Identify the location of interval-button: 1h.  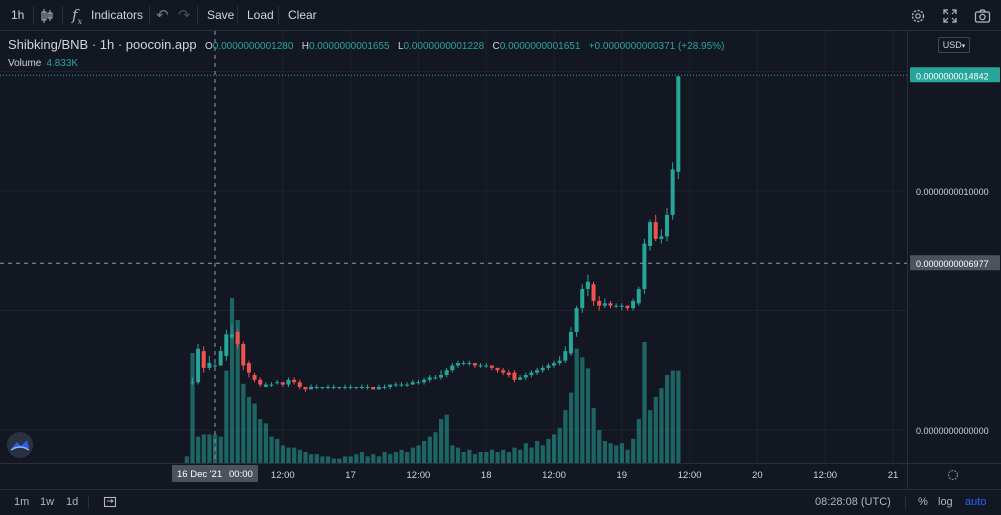
(18, 15).